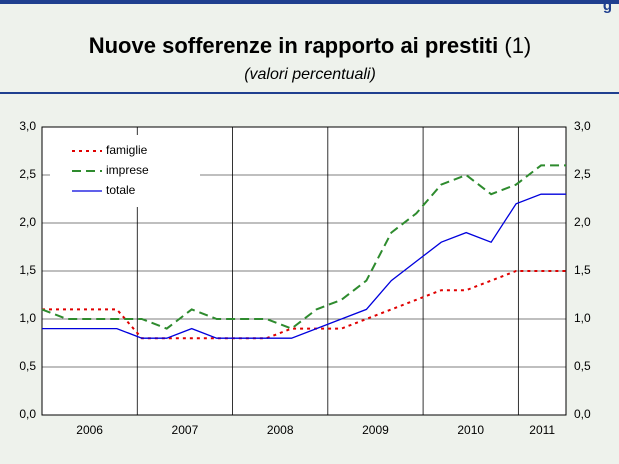 The image size is (619, 464). What do you see at coordinates (89, 430) in the screenshot?
I see `x-tick-label: 2006` at bounding box center [89, 430].